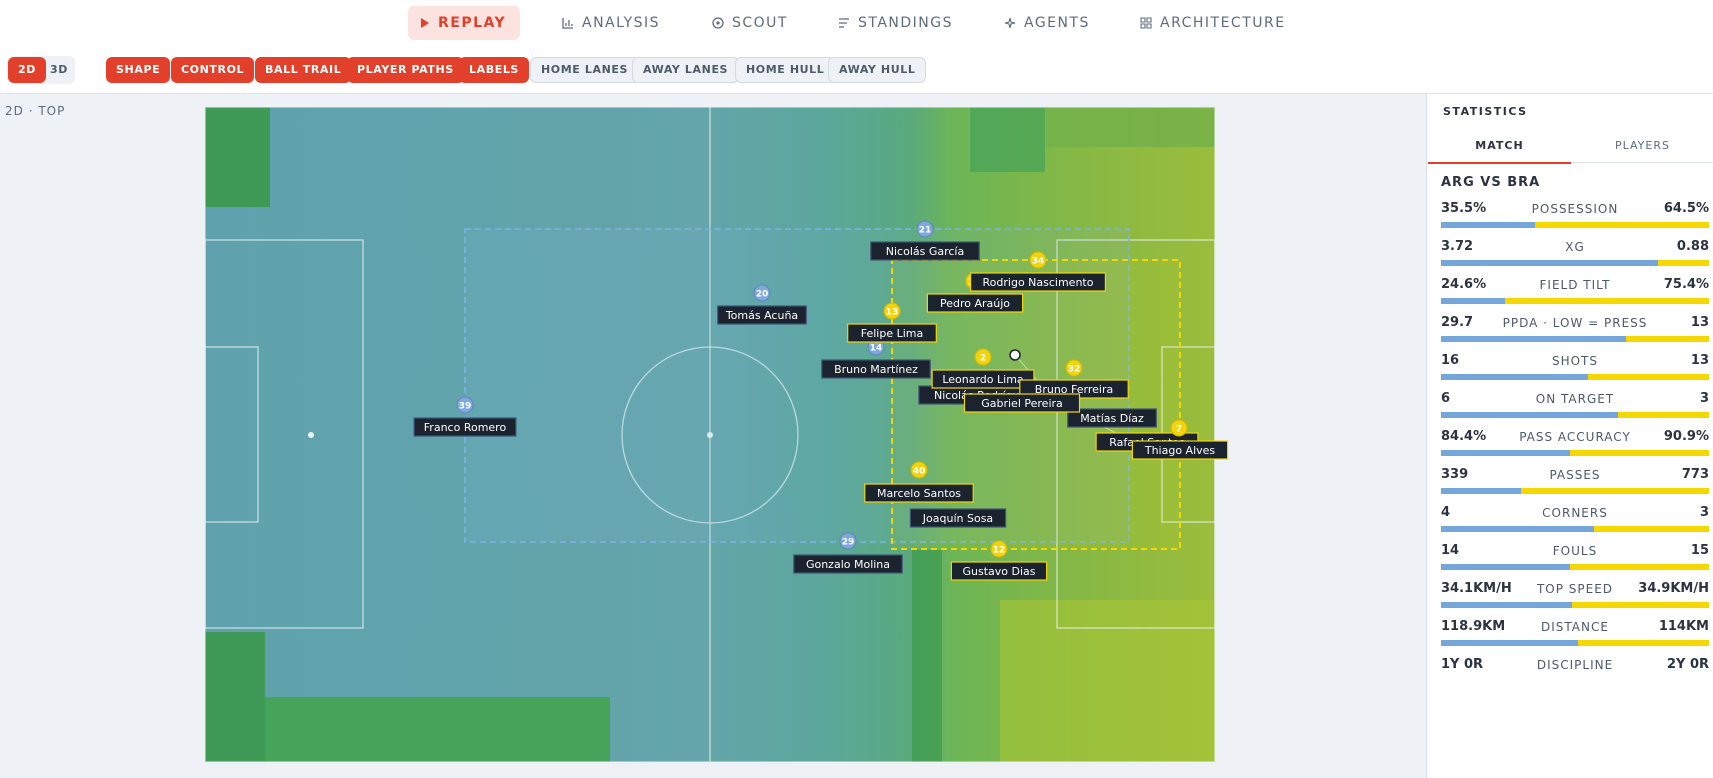  I want to click on view-button: 3D, so click(59, 69).